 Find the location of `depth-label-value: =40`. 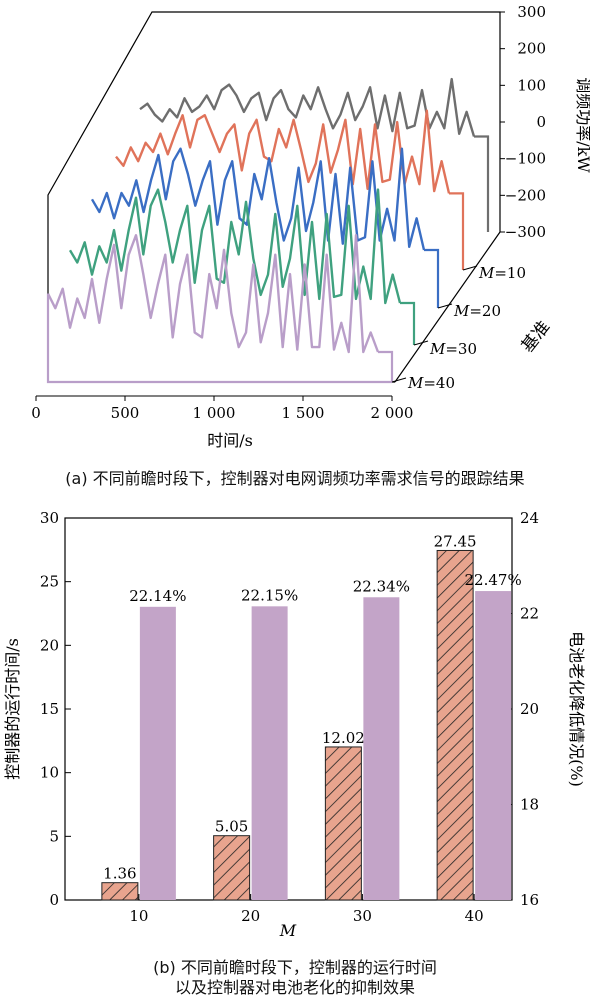

depth-label-value: =40 is located at coordinates (439, 383).